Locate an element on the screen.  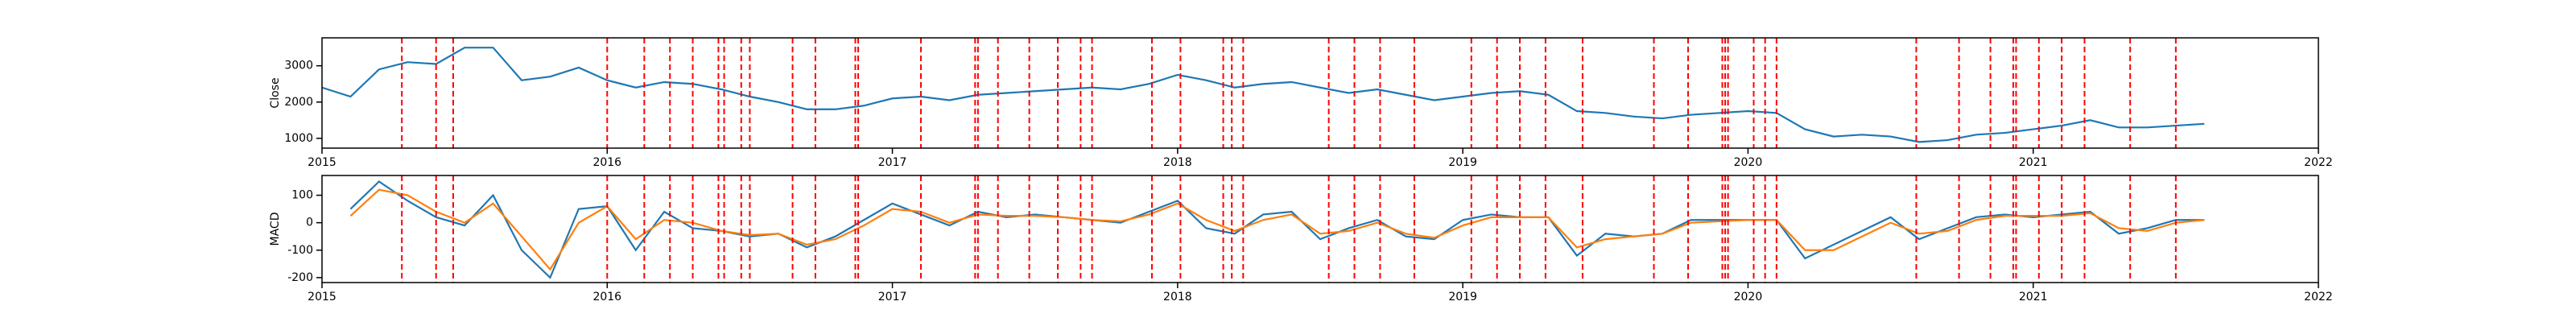
y-axis-label: Close is located at coordinates (275, 92).